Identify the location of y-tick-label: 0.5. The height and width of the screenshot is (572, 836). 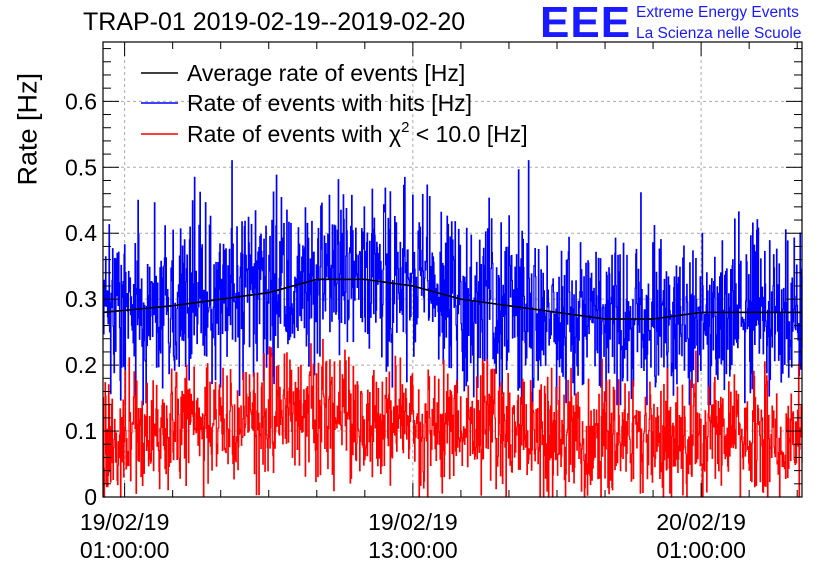
(81, 167).